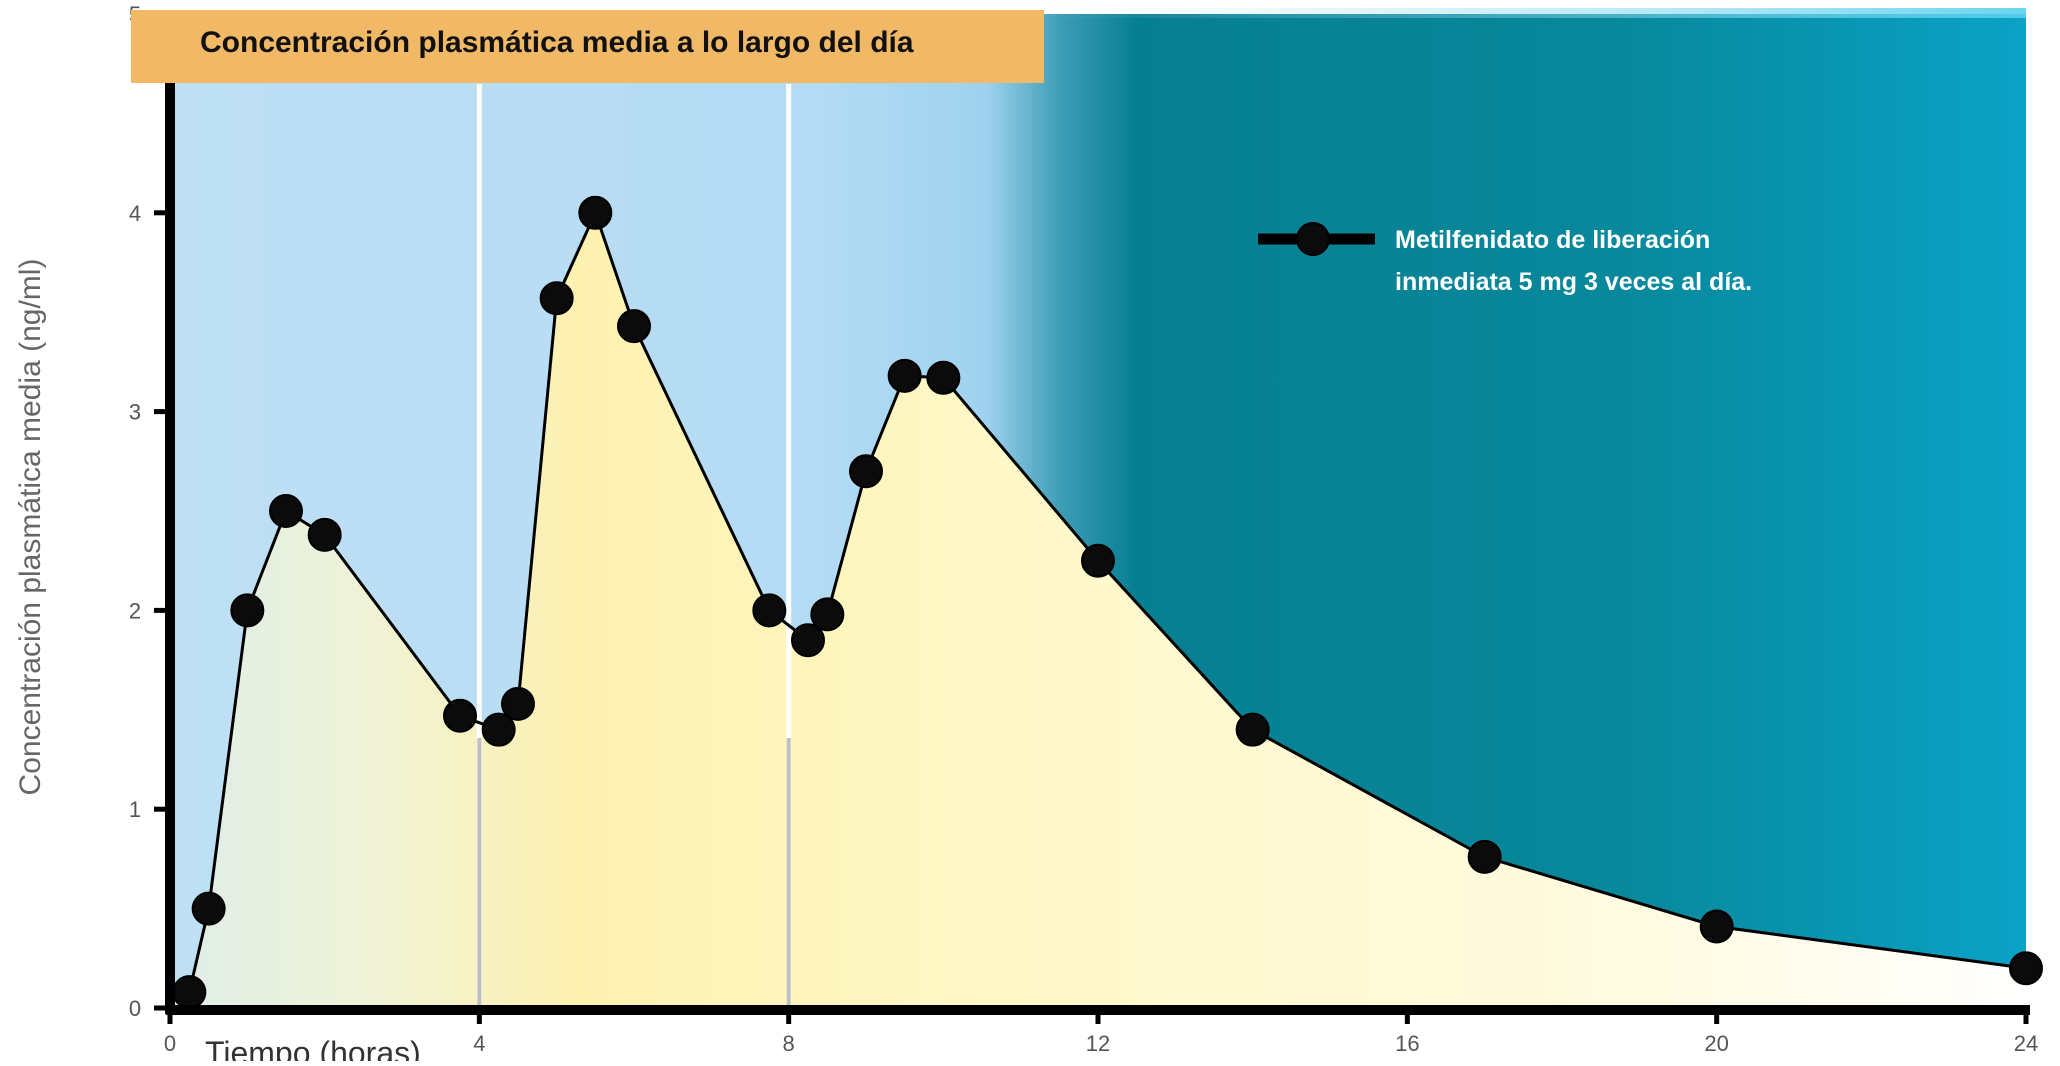  What do you see at coordinates (1716, 1043) in the screenshot?
I see `x-tick-label: 20` at bounding box center [1716, 1043].